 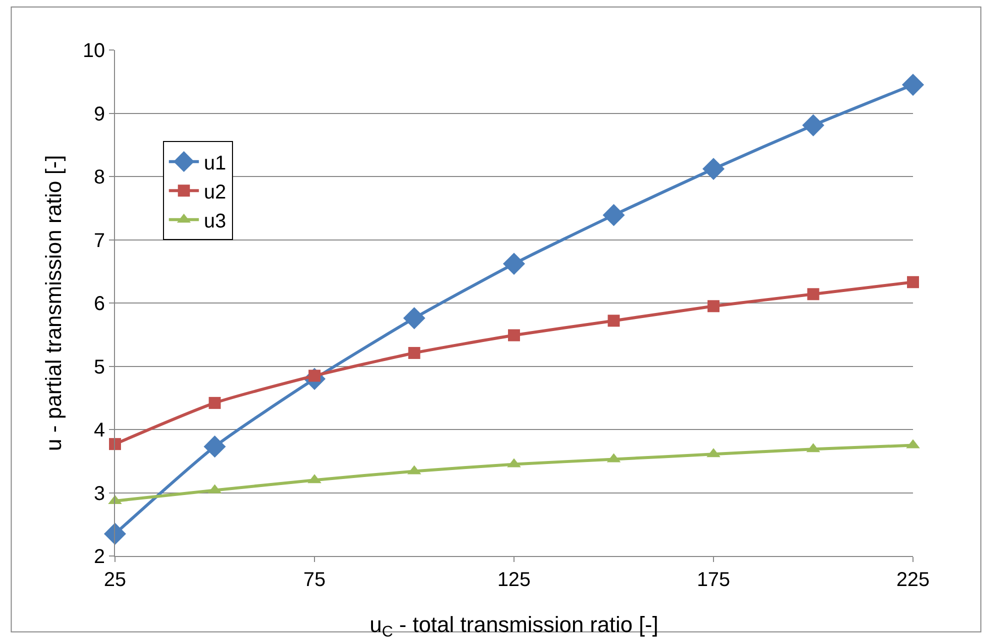 I want to click on y-tick-label: 10, so click(x=93, y=51).